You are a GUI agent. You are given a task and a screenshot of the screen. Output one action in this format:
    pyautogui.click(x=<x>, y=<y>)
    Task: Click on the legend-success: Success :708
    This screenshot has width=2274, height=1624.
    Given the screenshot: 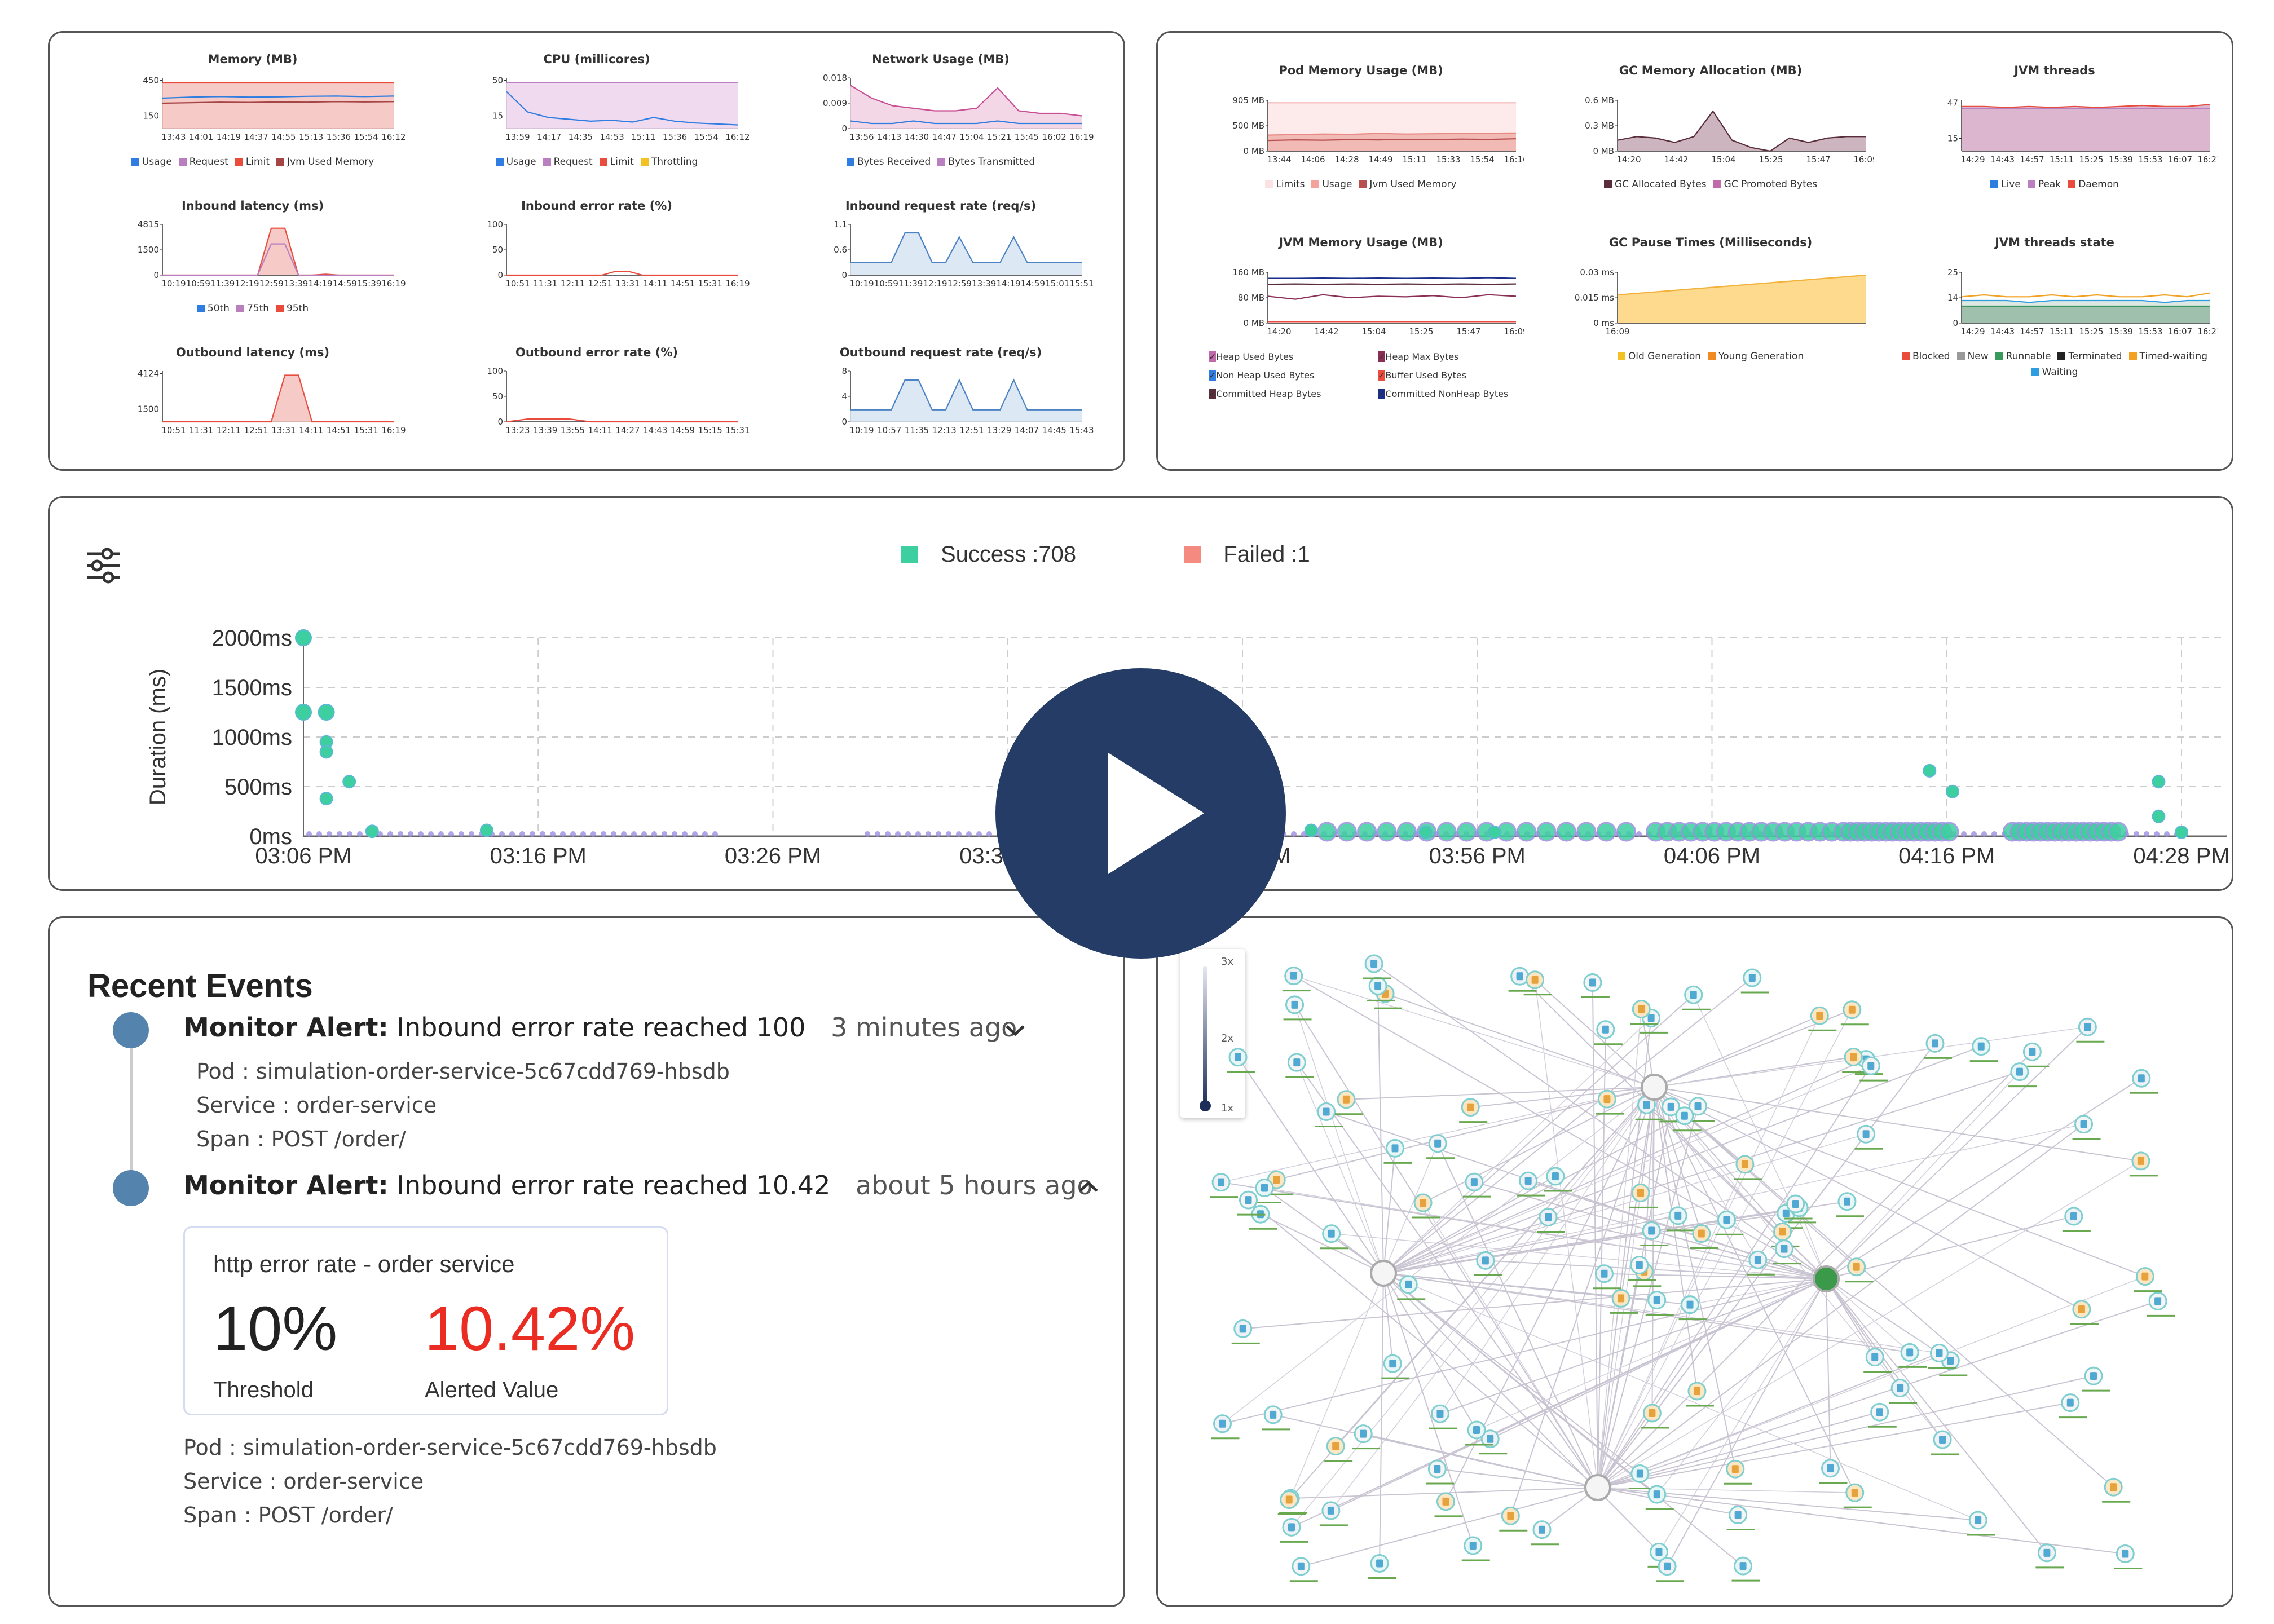 What is the action you would take?
    pyautogui.click(x=988, y=554)
    